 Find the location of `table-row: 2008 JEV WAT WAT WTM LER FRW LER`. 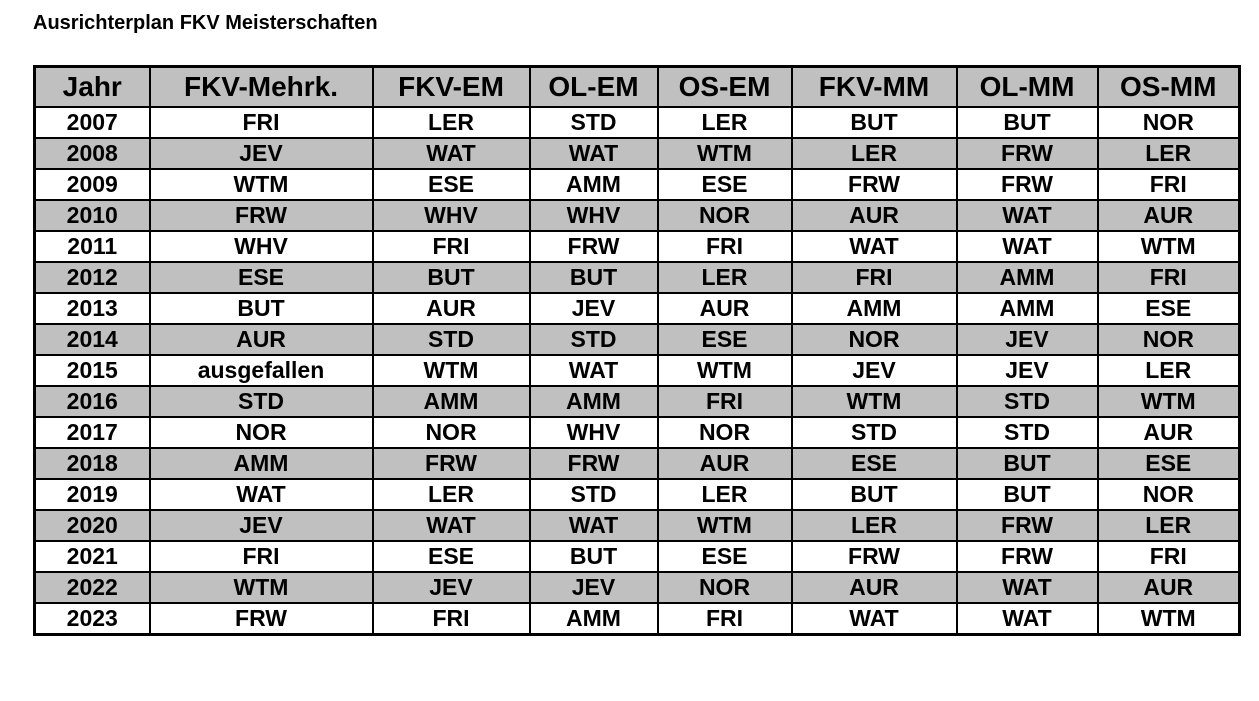

table-row: 2008 JEV WAT WAT WTM LER FRW LER is located at coordinates (637, 153).